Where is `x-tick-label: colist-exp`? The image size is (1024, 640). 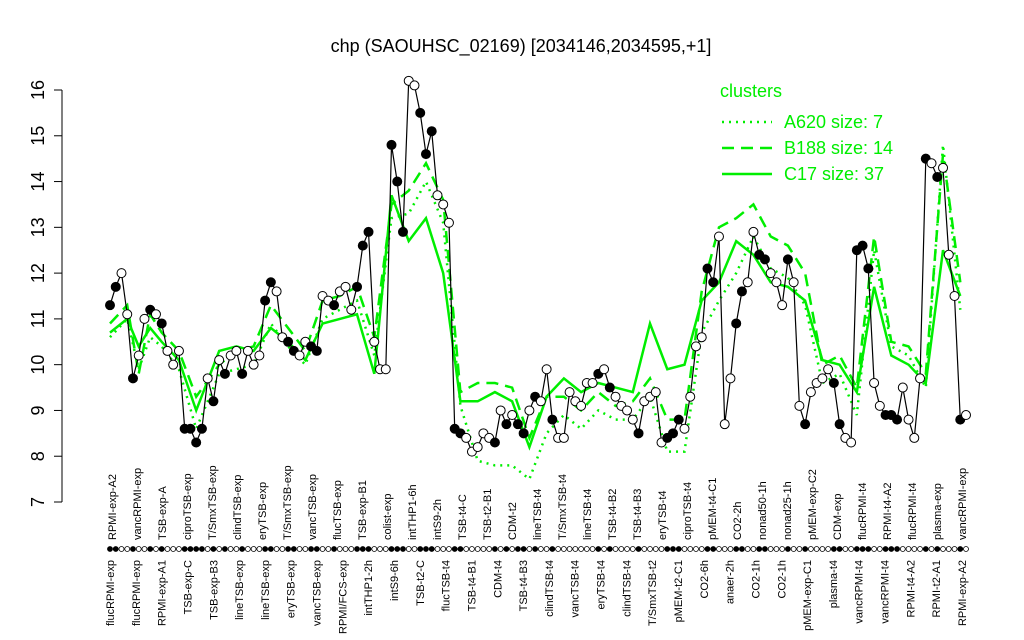
x-tick-label: colist-exp is located at coordinates (388, 517).